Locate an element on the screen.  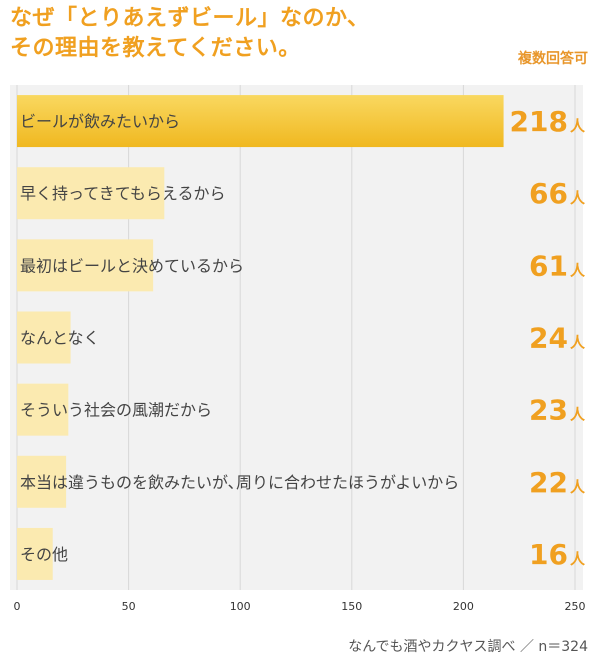
category-label: 最初はビールと決めているから is located at coordinates (132, 265).